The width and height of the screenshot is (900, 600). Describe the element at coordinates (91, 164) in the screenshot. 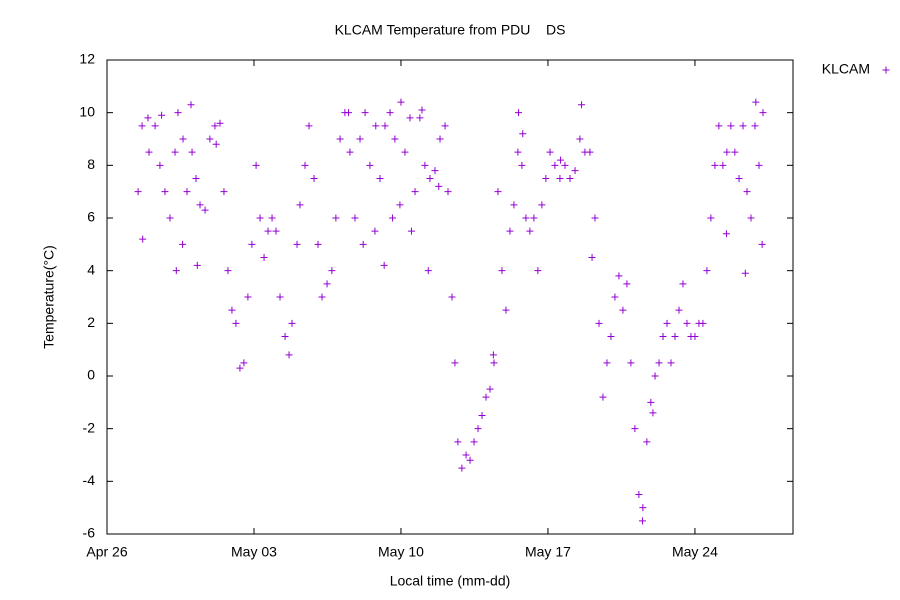

I see `y-tick-label: 8` at that location.